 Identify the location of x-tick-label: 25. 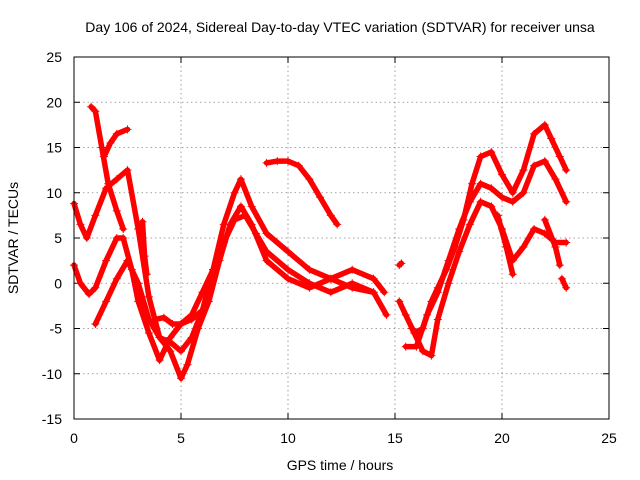
(609, 438).